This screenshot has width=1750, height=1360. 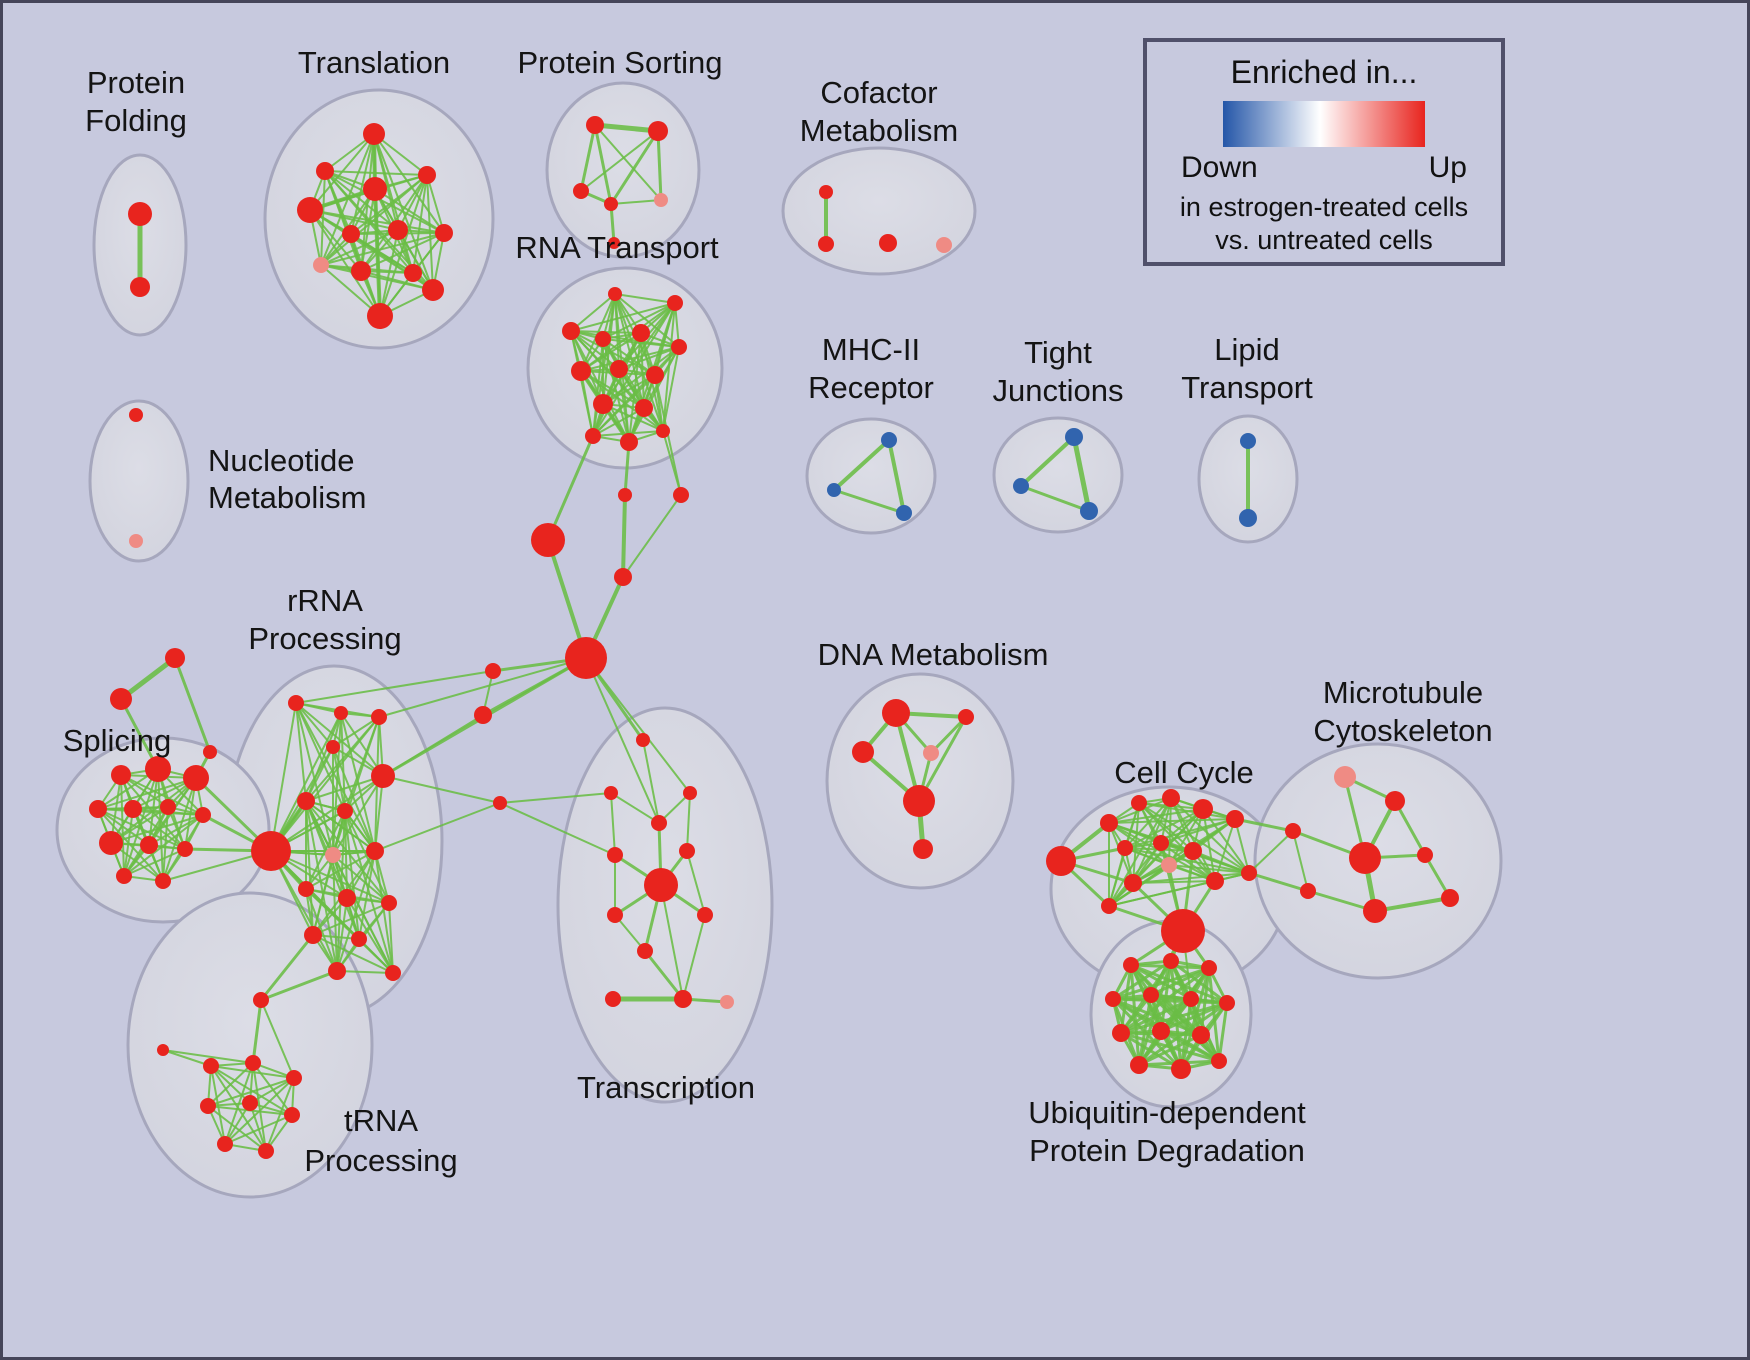 I want to click on node-pf1, so click(x=140, y=214).